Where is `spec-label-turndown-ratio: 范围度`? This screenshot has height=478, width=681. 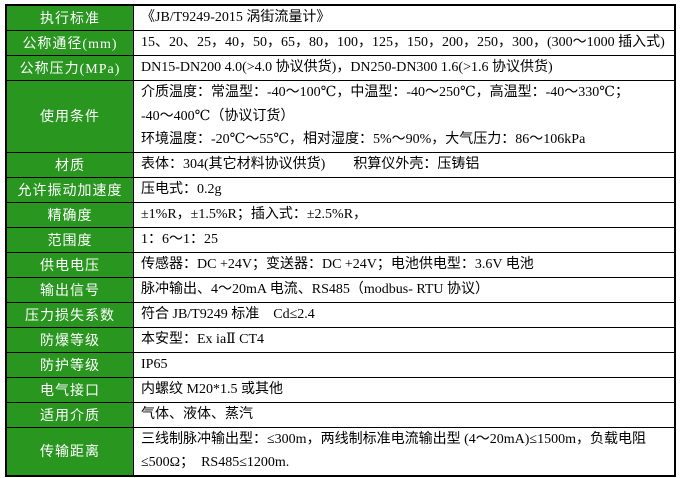
spec-label-turndown-ratio: 范围度 is located at coordinates (69, 239).